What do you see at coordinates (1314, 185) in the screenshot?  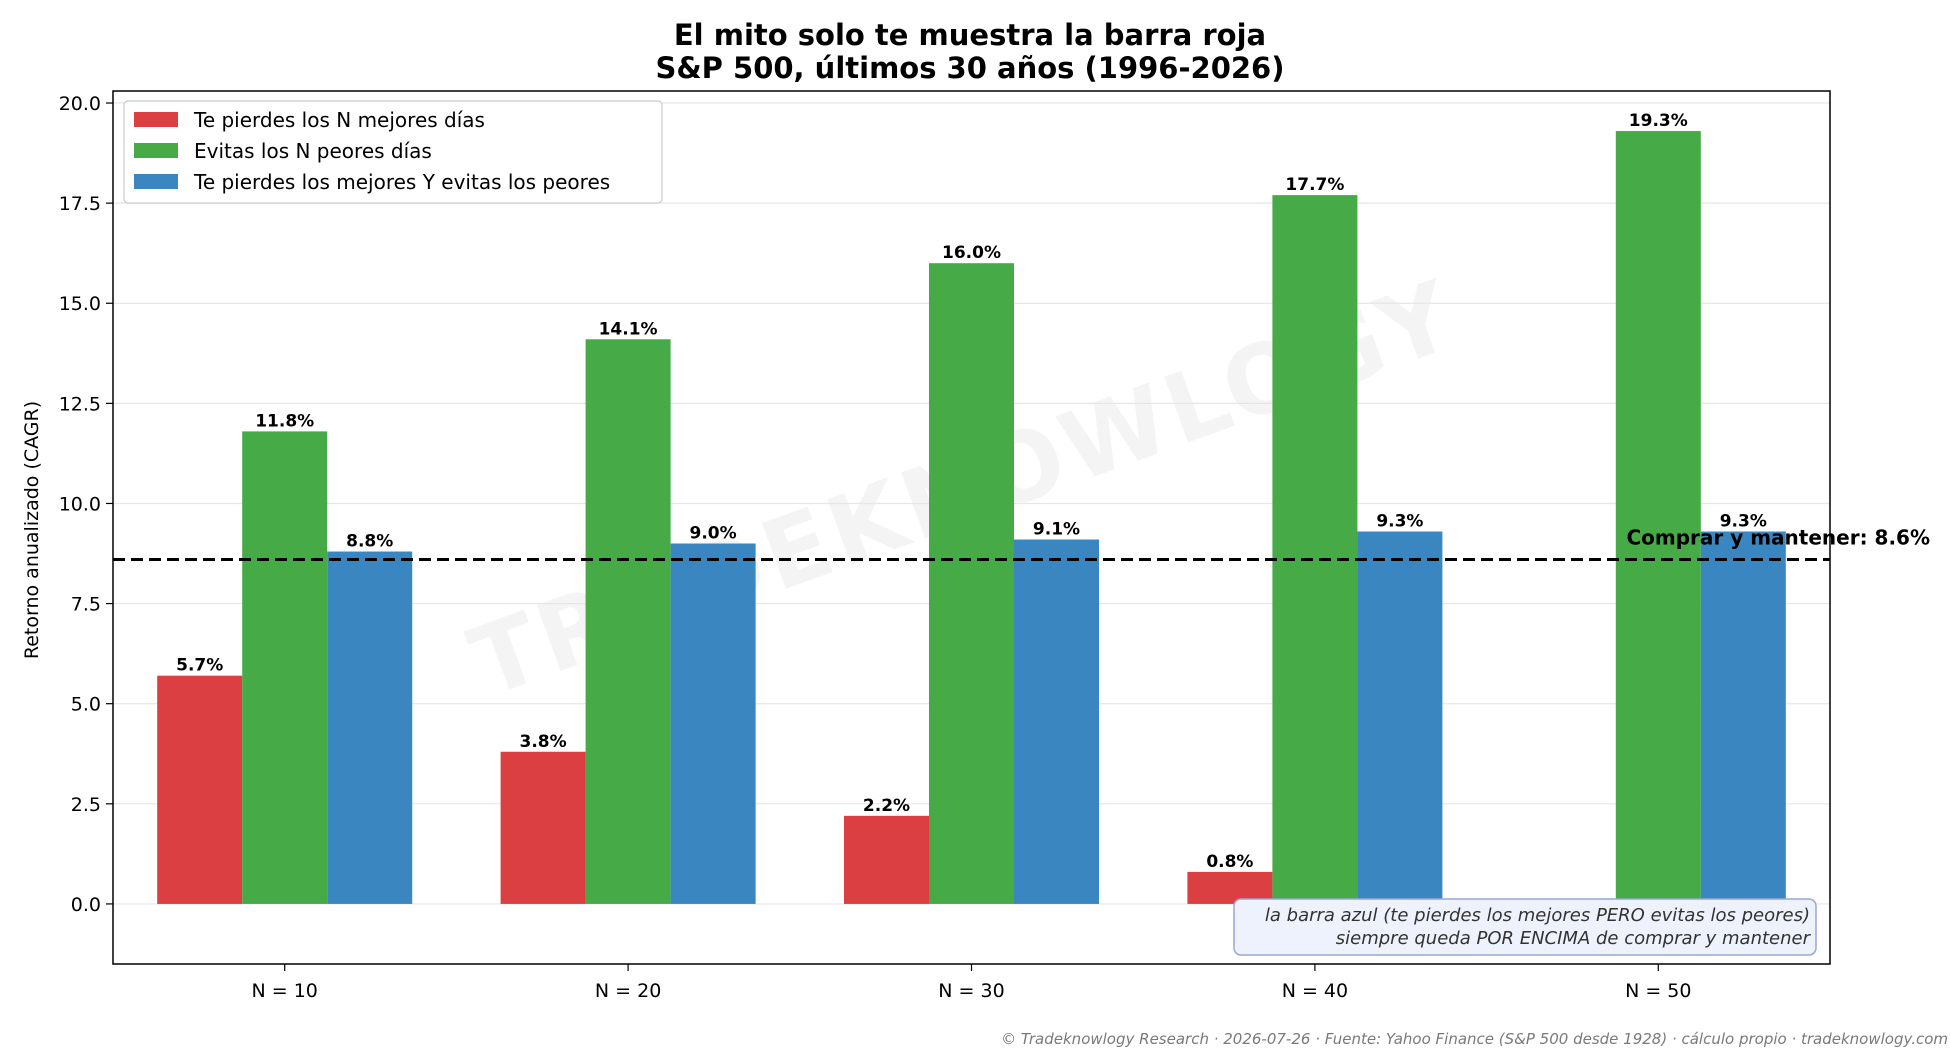 I see `bar-value-label: 17.7%` at bounding box center [1314, 185].